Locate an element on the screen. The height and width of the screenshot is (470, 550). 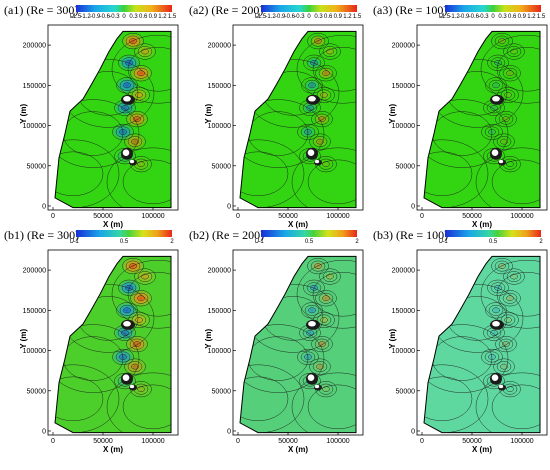
colorbar-tick-label: -0.3 is located at coordinates (114, 17).